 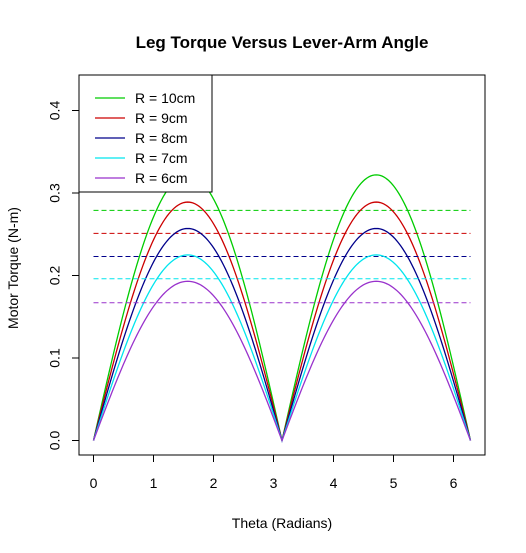 What do you see at coordinates (394, 483) in the screenshot?
I see `x-tick-label: 5` at bounding box center [394, 483].